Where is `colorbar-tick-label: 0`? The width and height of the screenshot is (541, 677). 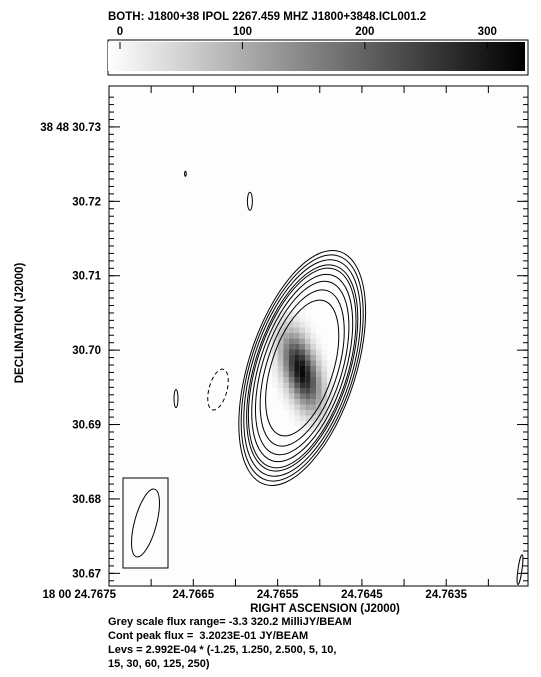
colorbar-tick-label: 0 is located at coordinates (120, 32).